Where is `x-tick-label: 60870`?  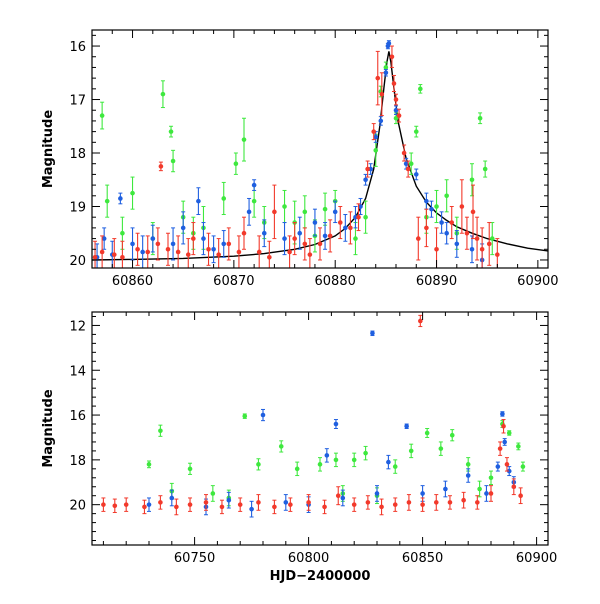 x-tick-label: 60870 is located at coordinates (233, 281).